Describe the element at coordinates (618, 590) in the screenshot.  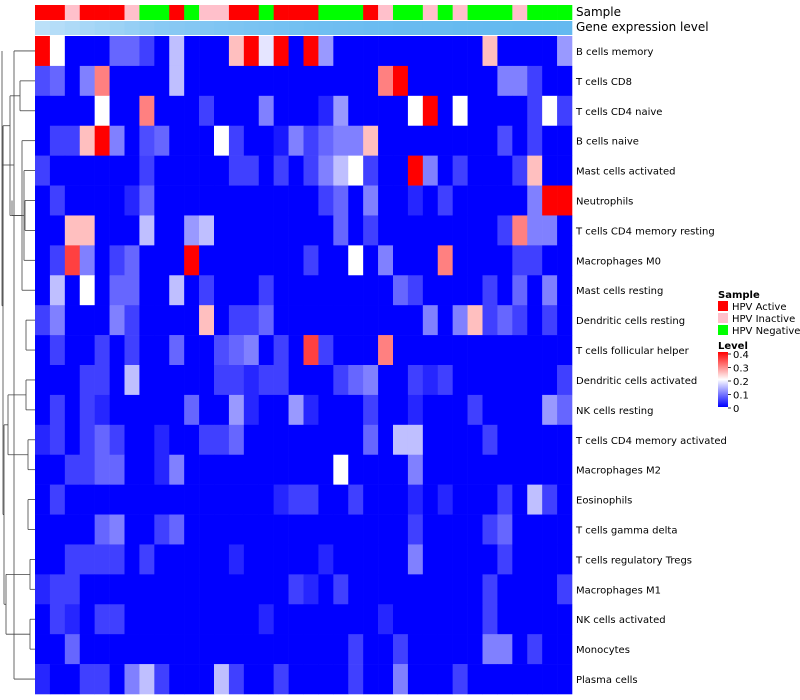
I see `row-label: Macrophages M1` at that location.